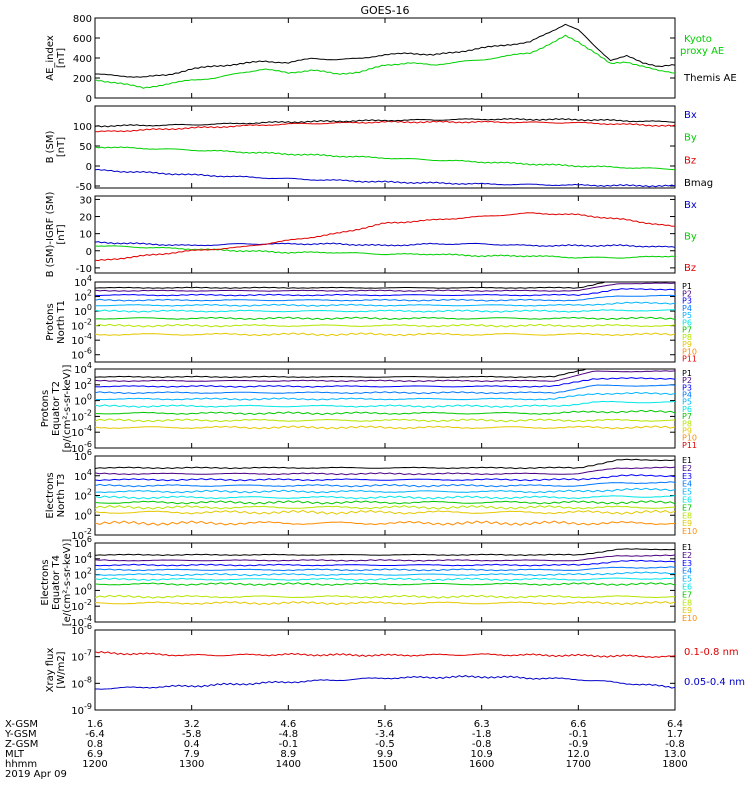 This screenshot has width=750, height=800. I want to click on y-tick-label: 20, so click(85, 218).